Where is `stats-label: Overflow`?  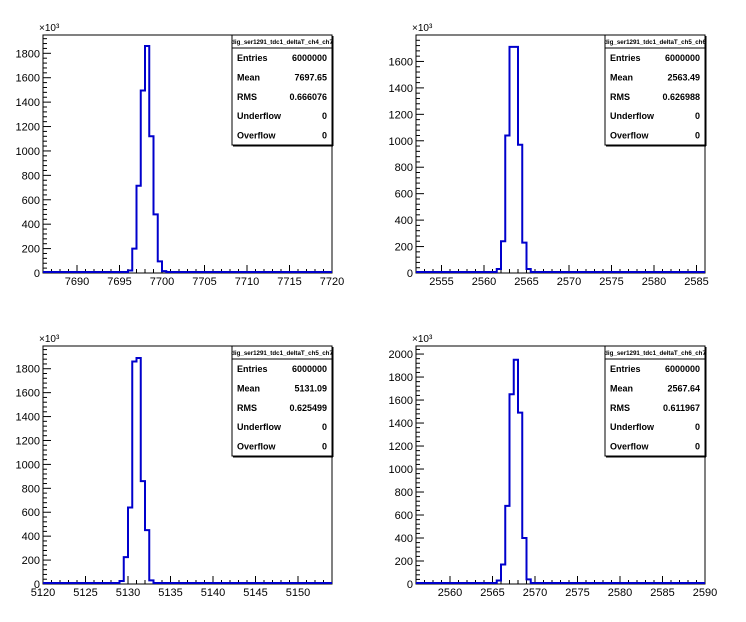
stats-label: Overflow is located at coordinates (257, 136).